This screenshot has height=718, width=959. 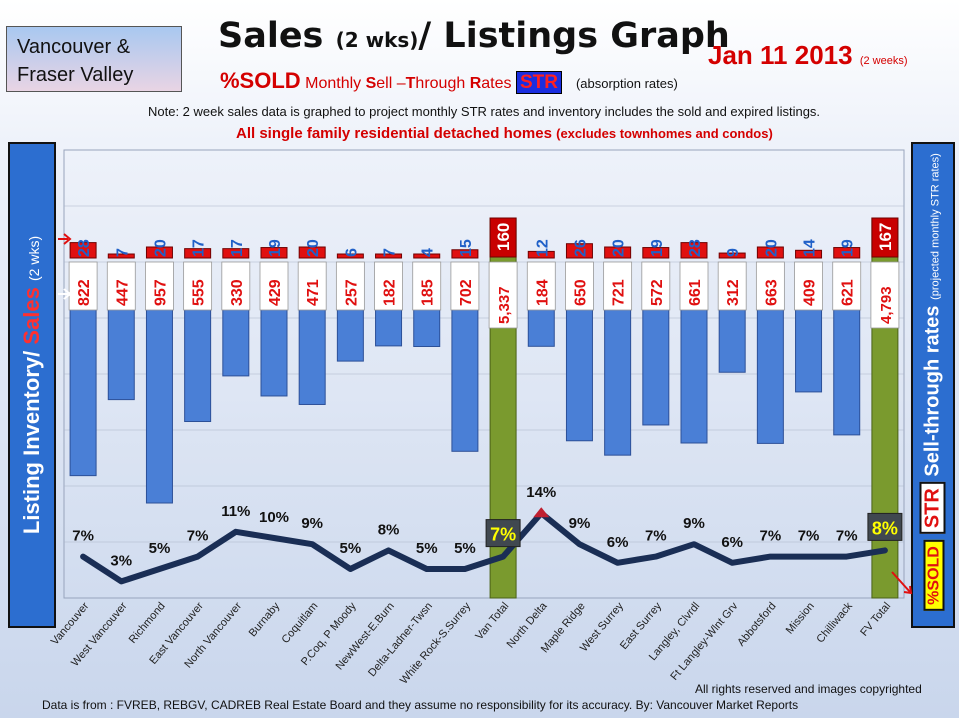 I want to click on category-label: Abbotsford, so click(x=756, y=624).